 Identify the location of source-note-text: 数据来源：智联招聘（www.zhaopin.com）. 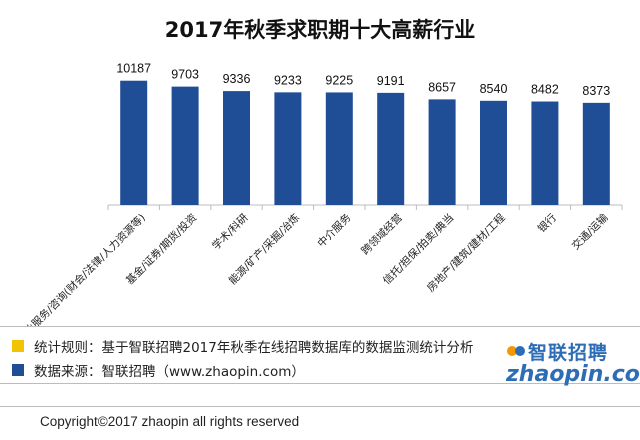
(169, 370).